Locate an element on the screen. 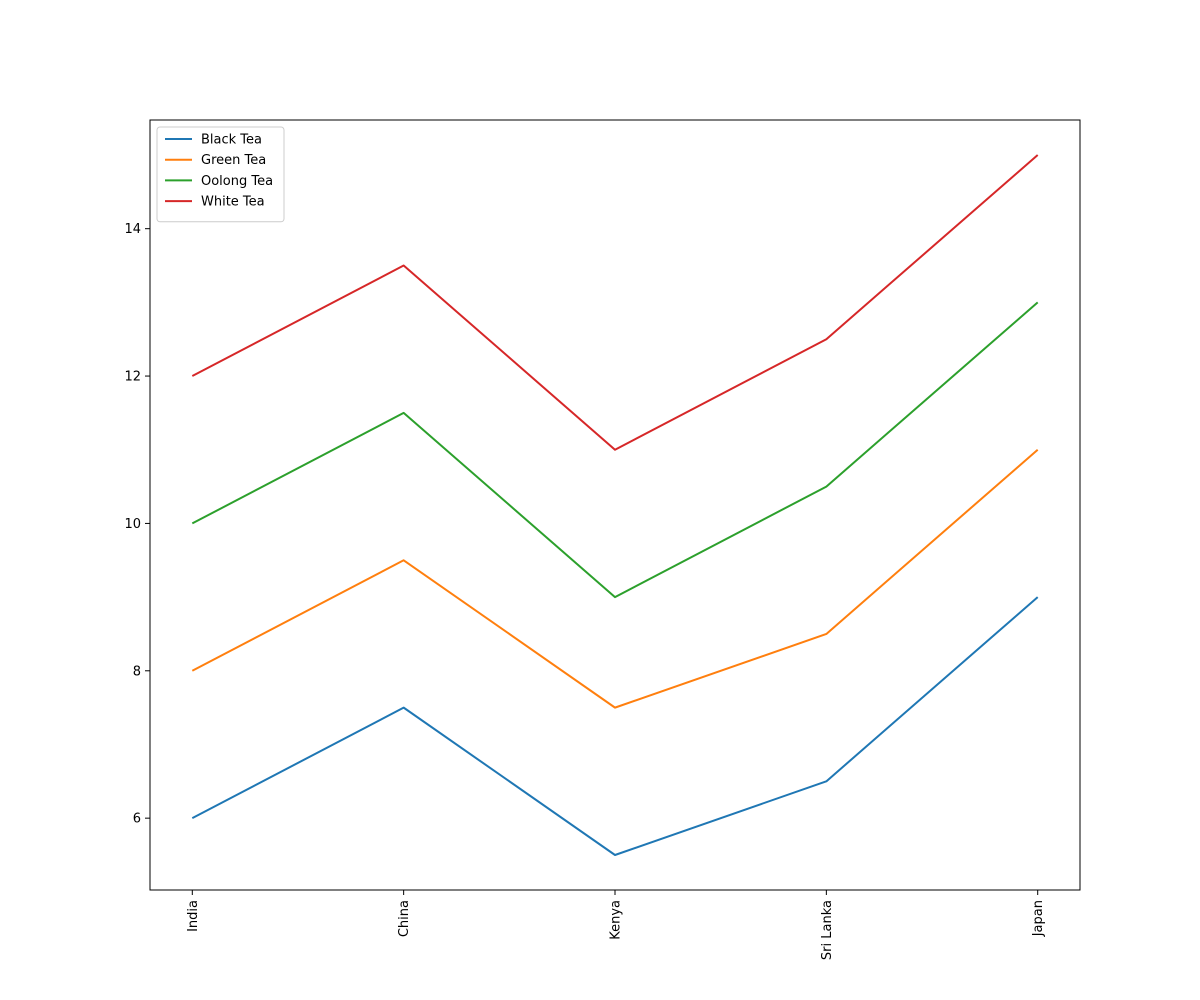 Image resolution: width=1200 pixels, height=1000 pixels. x-tick-label: Kenya is located at coordinates (616, 920).